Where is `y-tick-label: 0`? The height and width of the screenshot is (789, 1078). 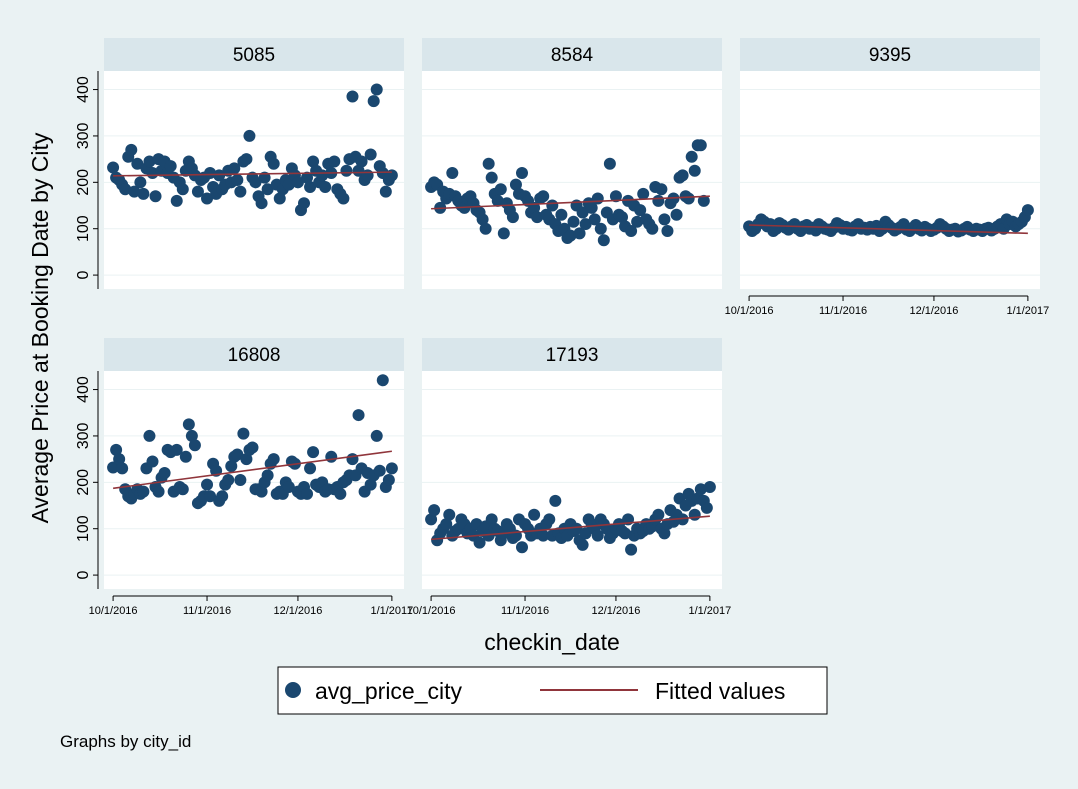
y-tick-label: 0 is located at coordinates (83, 275).